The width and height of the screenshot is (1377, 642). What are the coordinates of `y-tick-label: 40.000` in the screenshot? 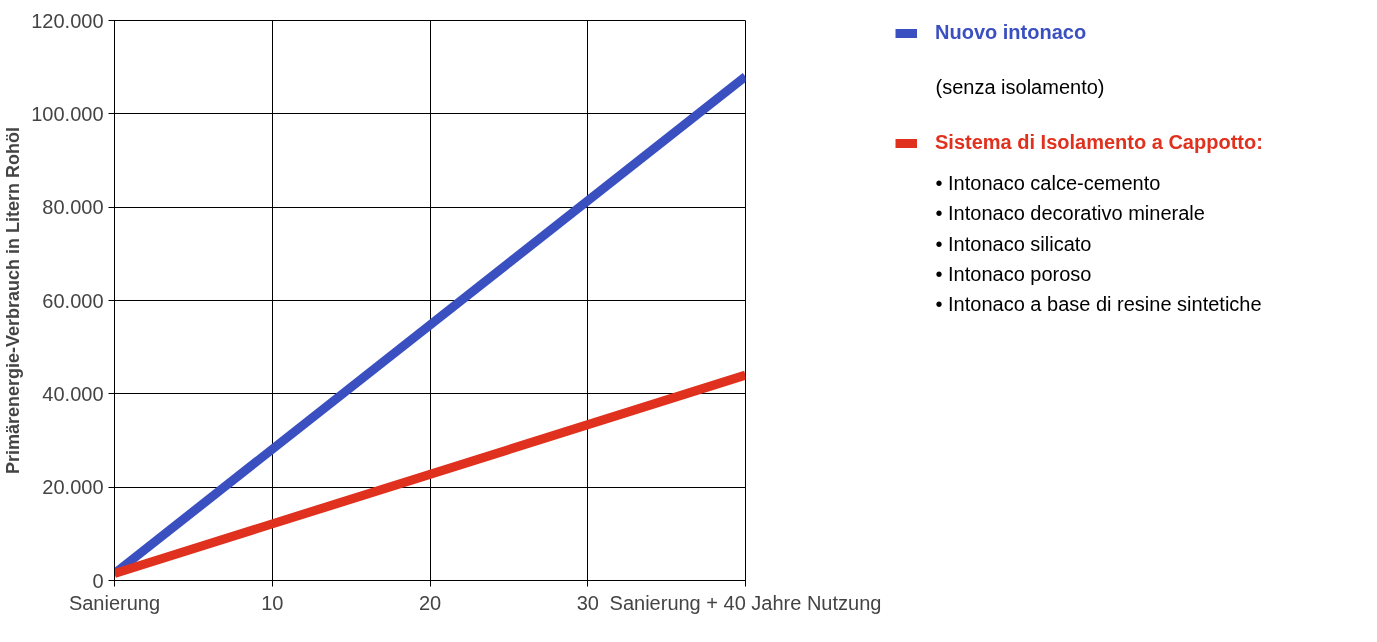 It's located at (73, 393).